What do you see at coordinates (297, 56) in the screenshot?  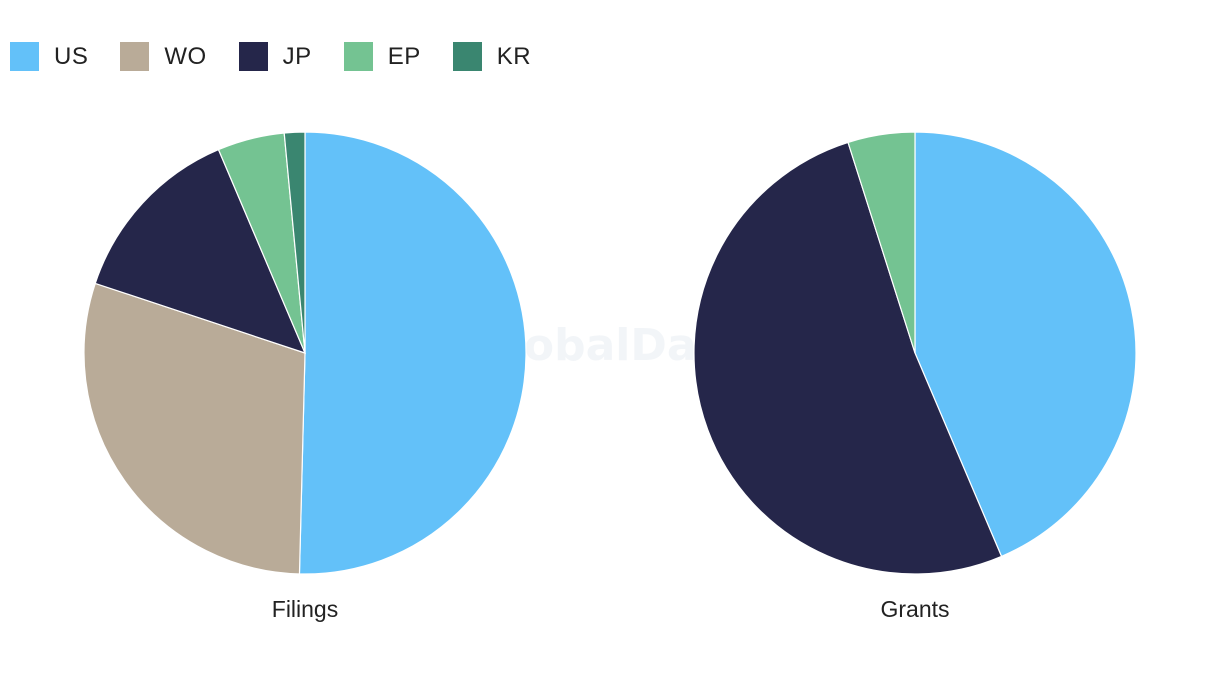 I see `legend-label-jp: JP` at bounding box center [297, 56].